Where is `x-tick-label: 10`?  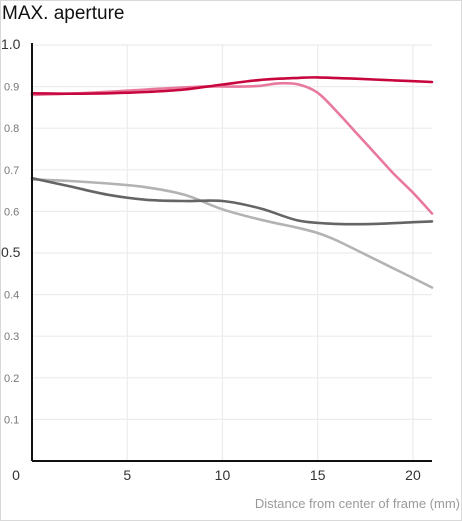
x-tick-label: 10 is located at coordinates (223, 475).